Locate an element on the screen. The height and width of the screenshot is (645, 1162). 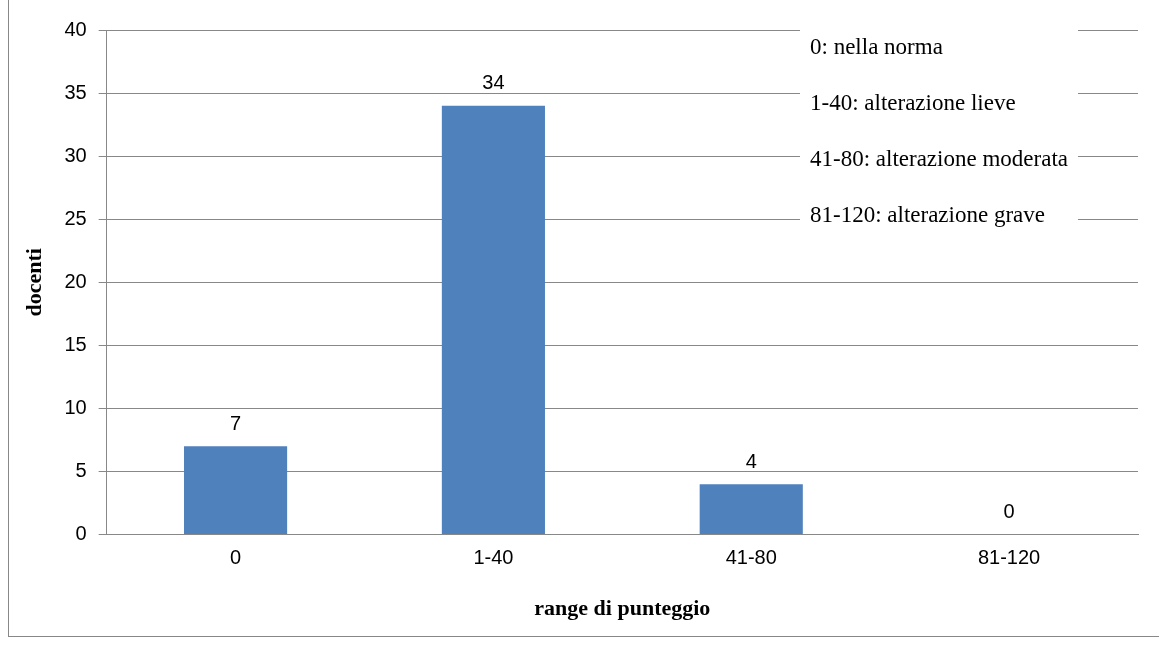
x-axis-title: range di punteggio is located at coordinates (622, 608).